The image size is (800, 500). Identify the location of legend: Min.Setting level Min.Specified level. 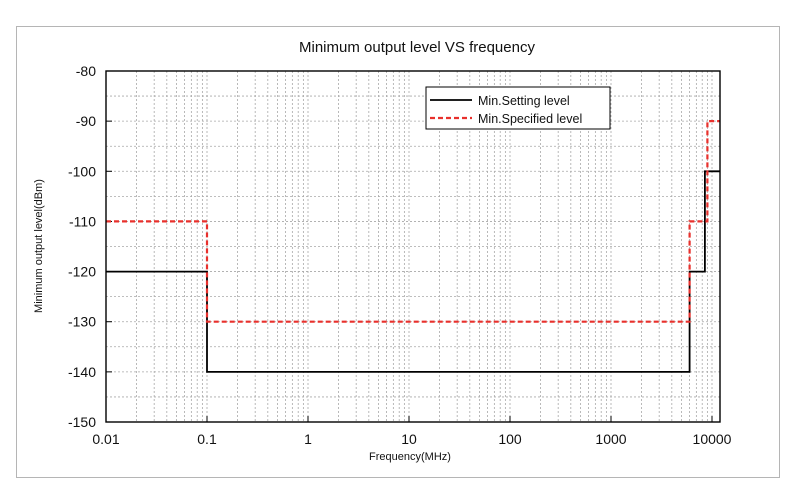
(518, 108).